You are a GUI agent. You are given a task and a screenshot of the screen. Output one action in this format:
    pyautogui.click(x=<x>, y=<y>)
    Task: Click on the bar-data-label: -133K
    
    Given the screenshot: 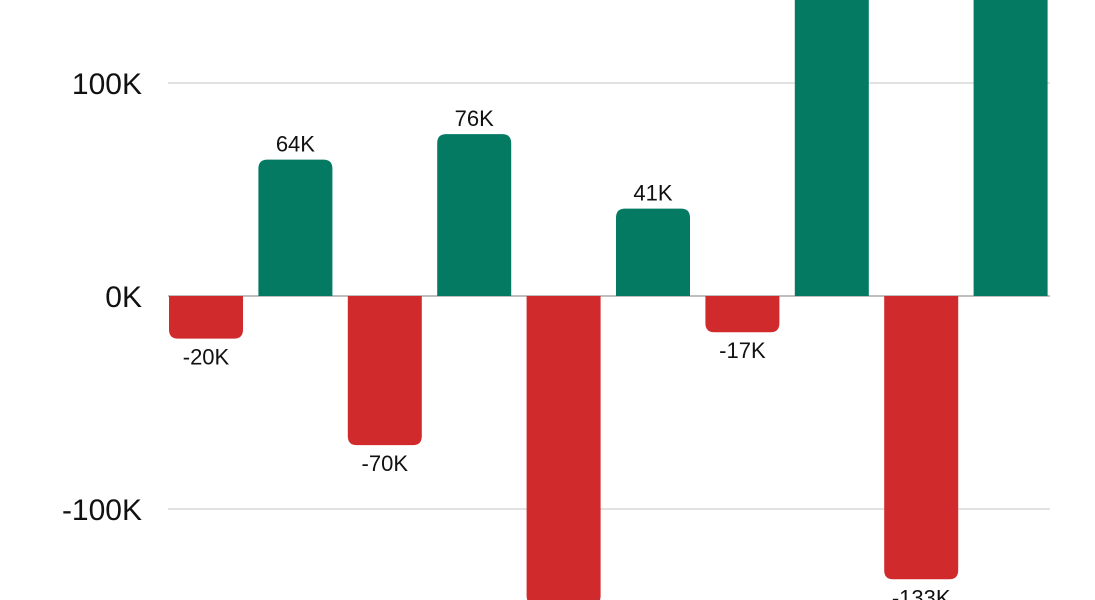 What is the action you would take?
    pyautogui.click(x=921, y=592)
    